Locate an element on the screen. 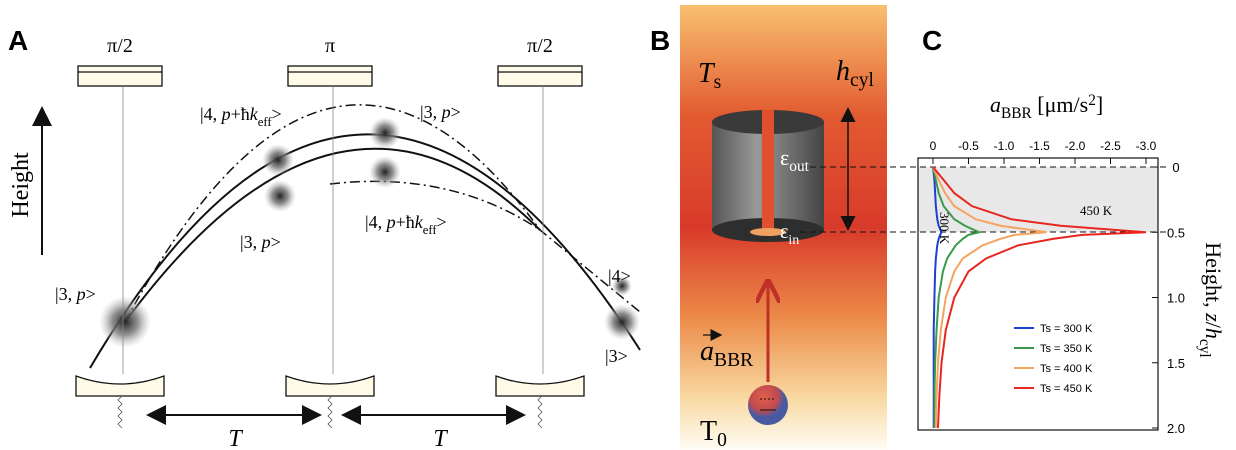  annotation: 450 K is located at coordinates (1096, 210).